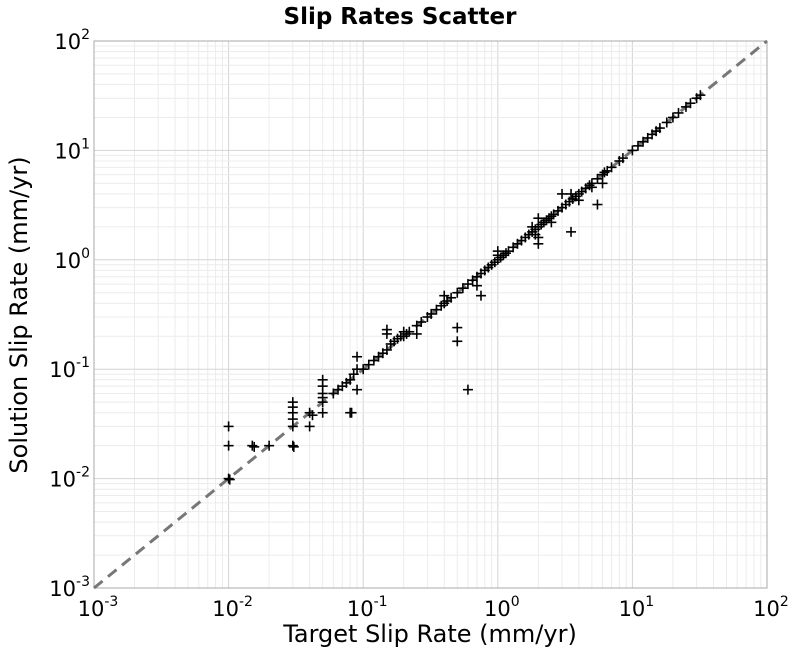 The image size is (800, 650). I want to click on y-tick-label: 10², so click(72, 40).